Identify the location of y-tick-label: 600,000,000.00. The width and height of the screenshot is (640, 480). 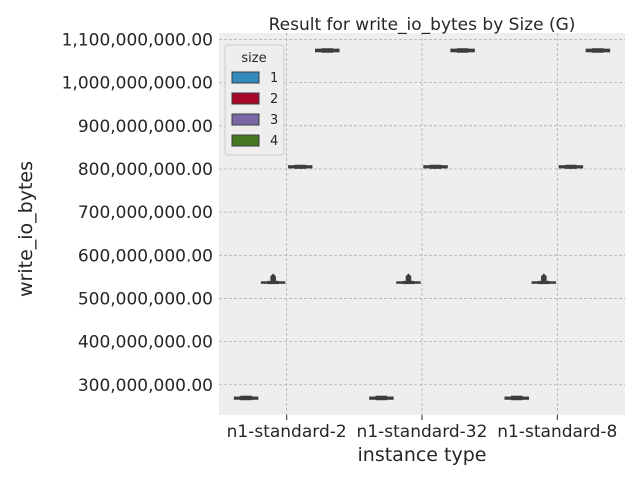
(145, 256).